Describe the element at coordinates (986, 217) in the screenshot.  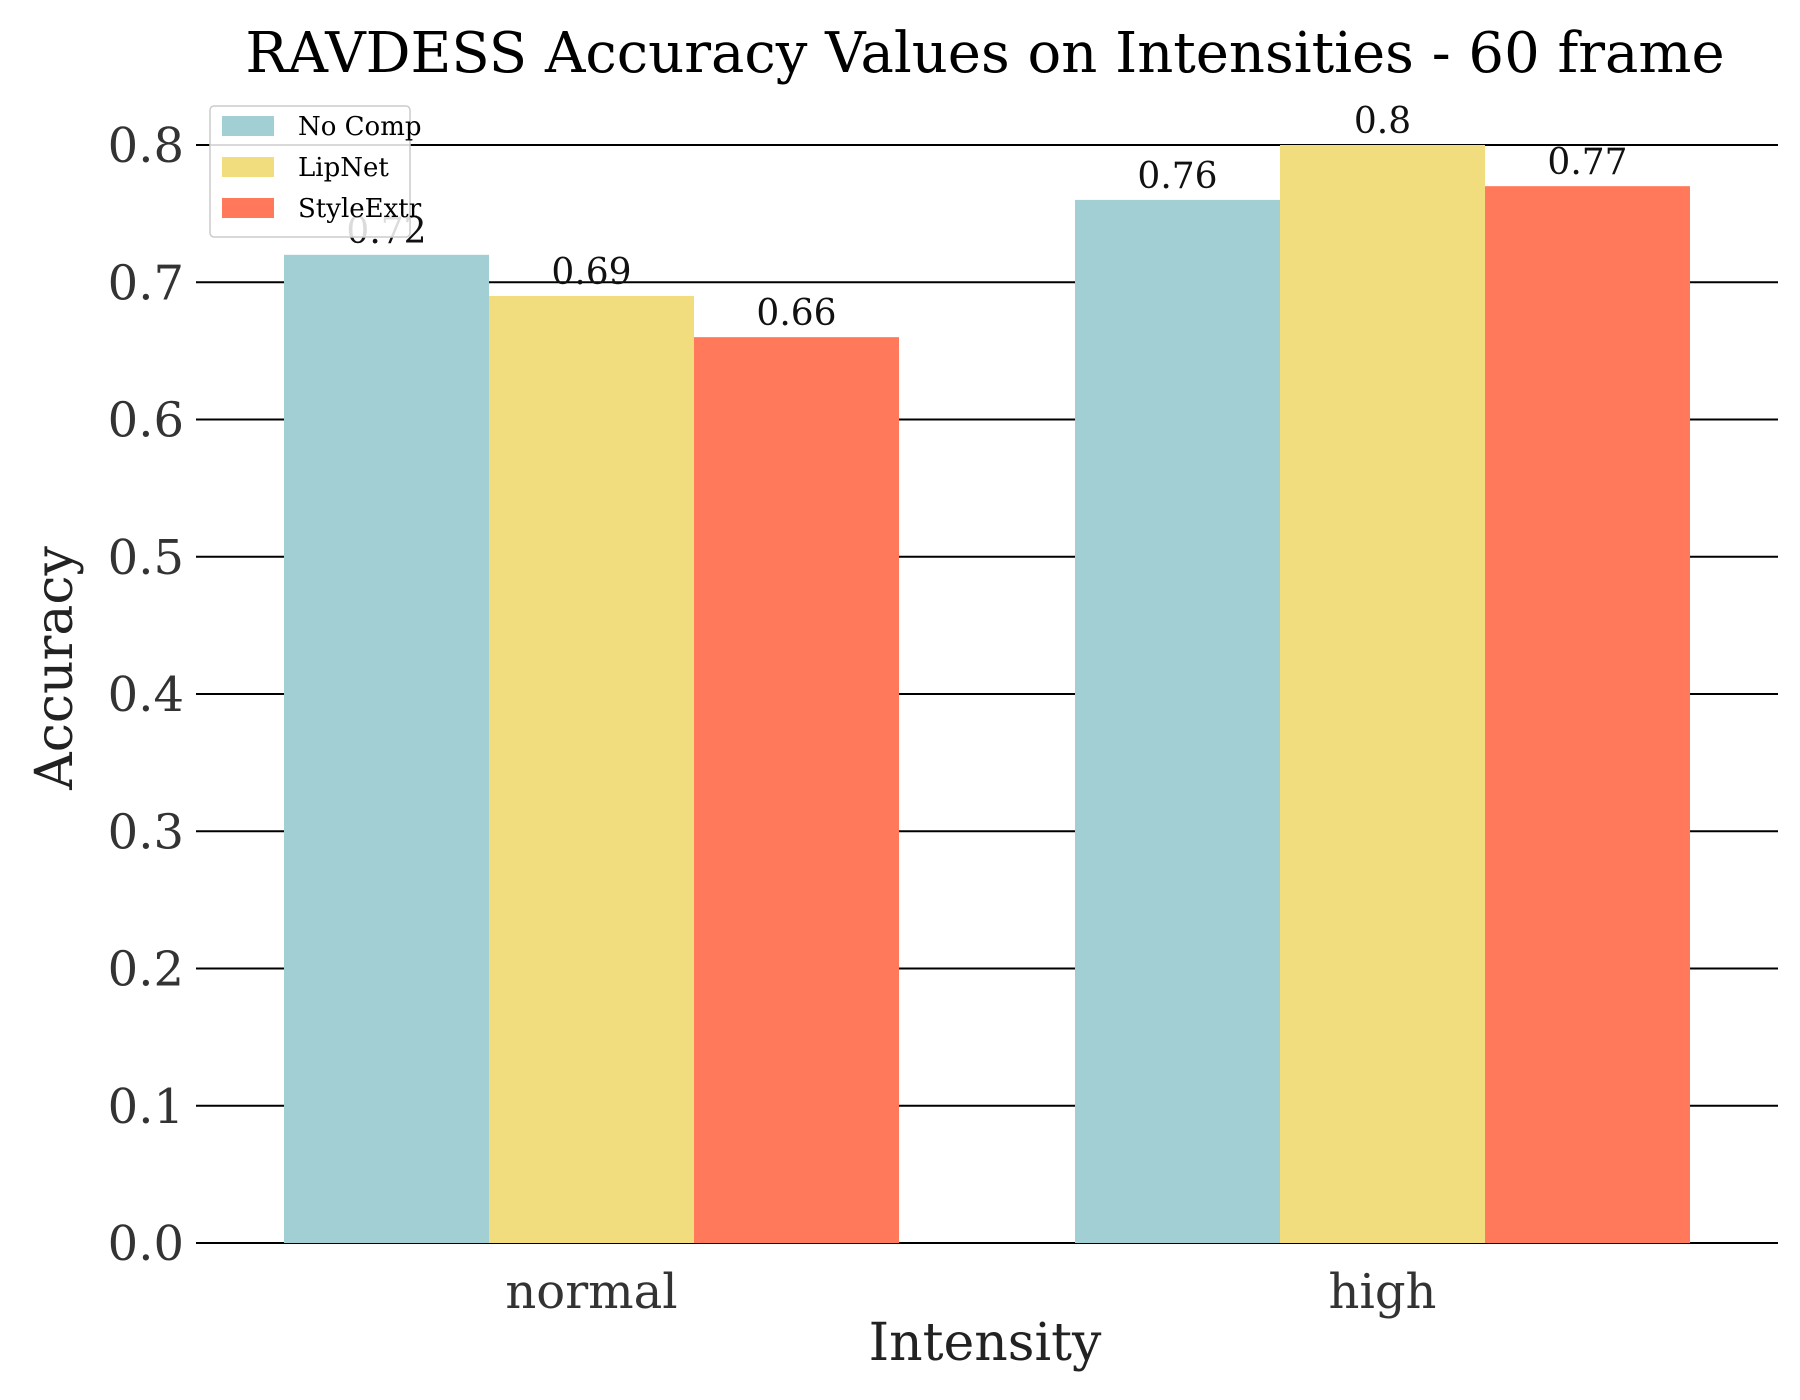
I see `data-labels: 0.720.690.660.760.80.77` at that location.